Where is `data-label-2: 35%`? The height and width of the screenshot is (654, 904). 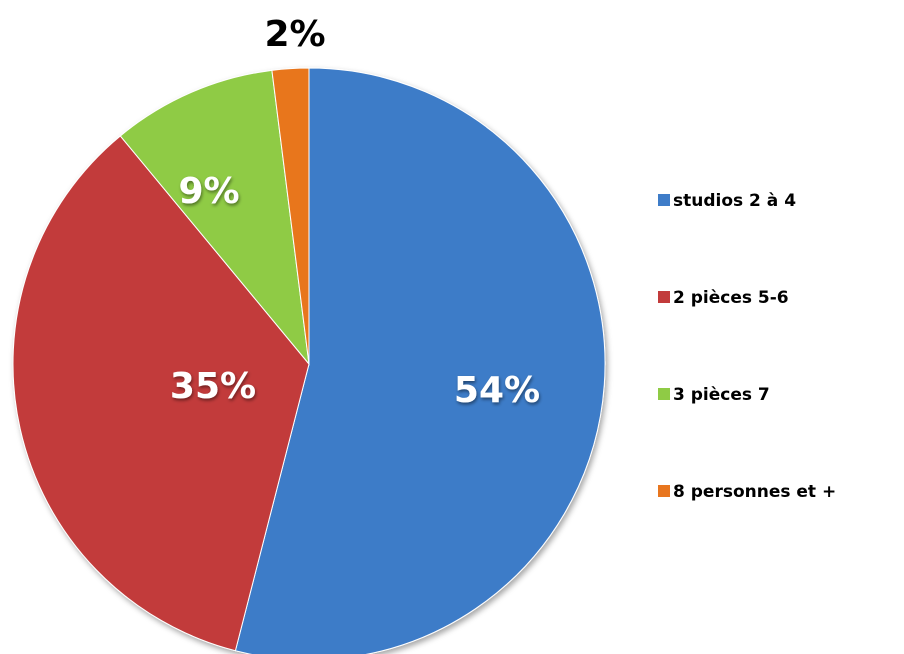
data-label-2: 35% is located at coordinates (213, 386).